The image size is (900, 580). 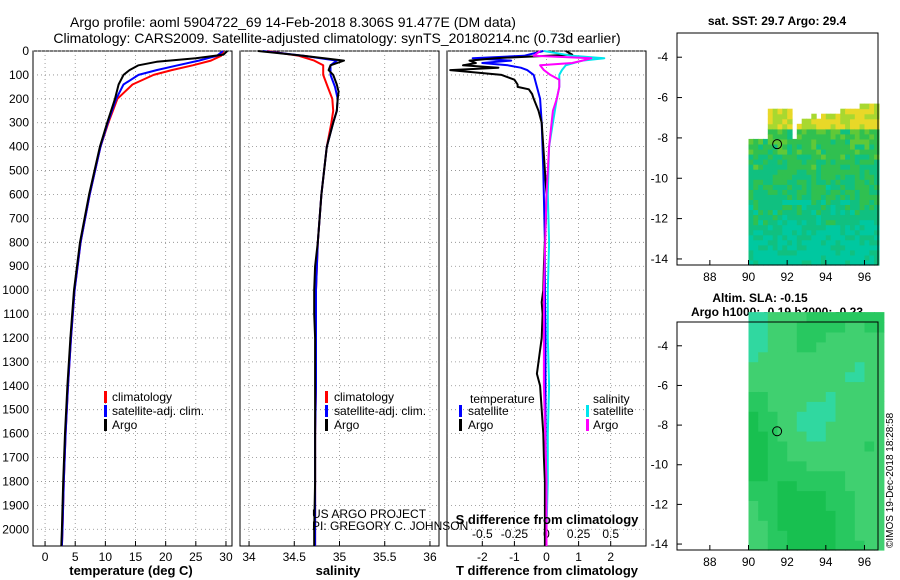 I want to click on salinity-axis-ticks: 34 34.5 35 35.5 36, so click(x=339, y=552).